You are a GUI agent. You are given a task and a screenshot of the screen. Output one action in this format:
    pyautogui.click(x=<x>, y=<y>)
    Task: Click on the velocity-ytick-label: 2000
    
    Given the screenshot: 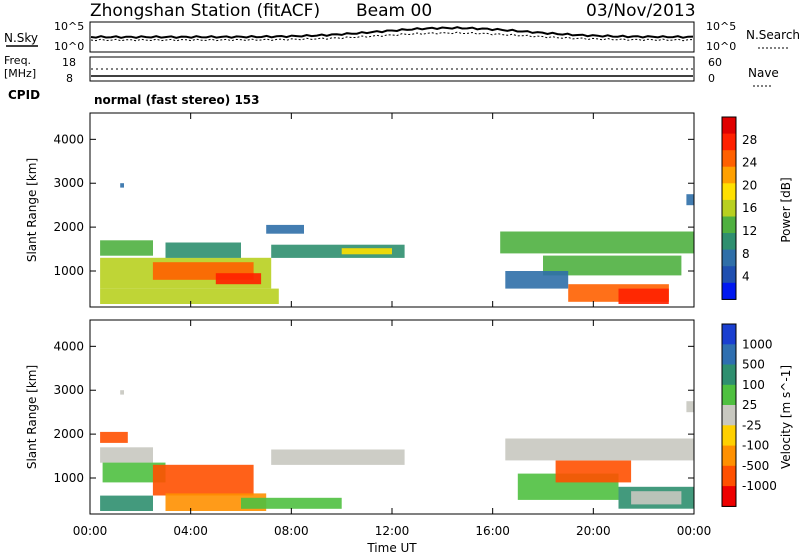 What is the action you would take?
    pyautogui.click(x=68, y=434)
    